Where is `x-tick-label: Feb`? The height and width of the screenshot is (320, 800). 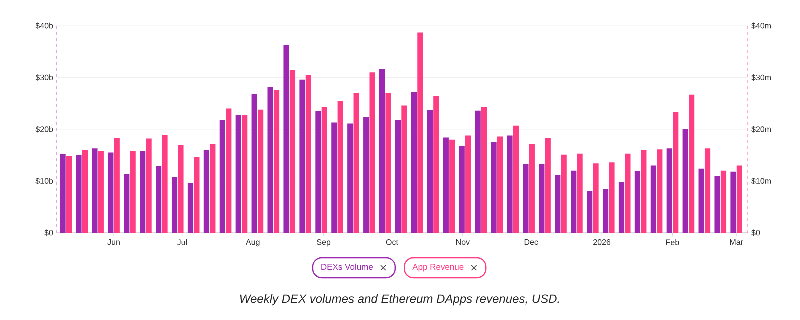 x-tick-label: Feb is located at coordinates (673, 243).